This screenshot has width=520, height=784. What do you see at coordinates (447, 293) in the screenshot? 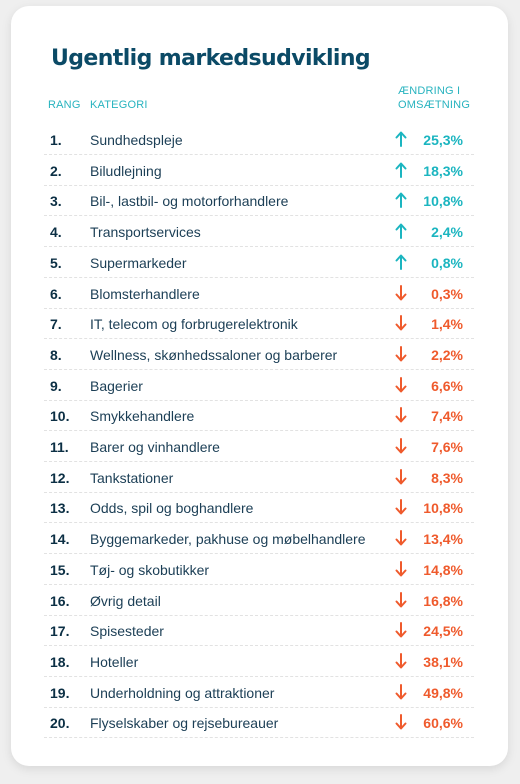
I see `row-change-value: 0,3%` at bounding box center [447, 293].